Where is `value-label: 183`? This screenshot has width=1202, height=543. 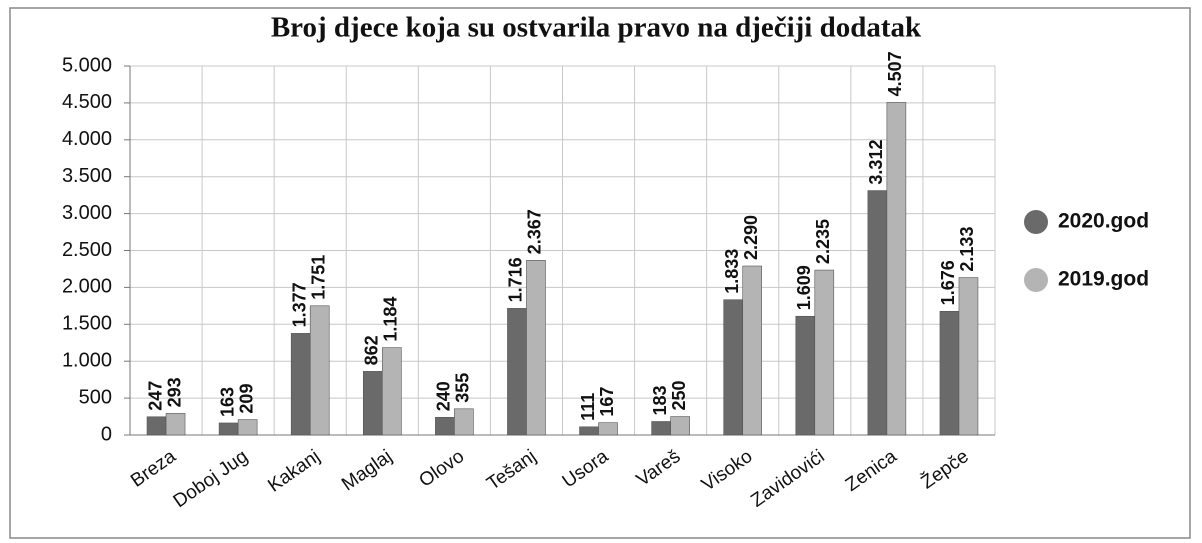 value-label: 183 is located at coordinates (660, 400).